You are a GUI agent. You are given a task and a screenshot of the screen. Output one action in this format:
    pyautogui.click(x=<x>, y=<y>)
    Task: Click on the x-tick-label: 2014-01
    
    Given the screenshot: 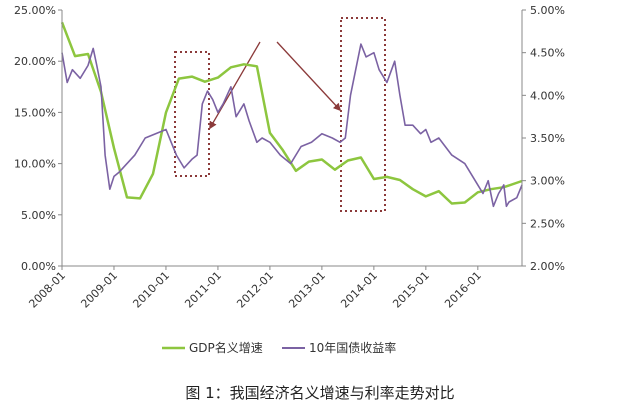 What is the action you would take?
    pyautogui.click(x=359, y=290)
    